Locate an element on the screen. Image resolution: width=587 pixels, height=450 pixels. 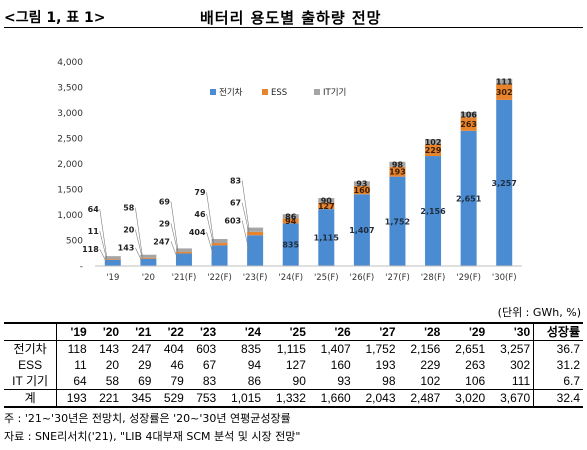
table-cell: 2,156 is located at coordinates (425, 349).